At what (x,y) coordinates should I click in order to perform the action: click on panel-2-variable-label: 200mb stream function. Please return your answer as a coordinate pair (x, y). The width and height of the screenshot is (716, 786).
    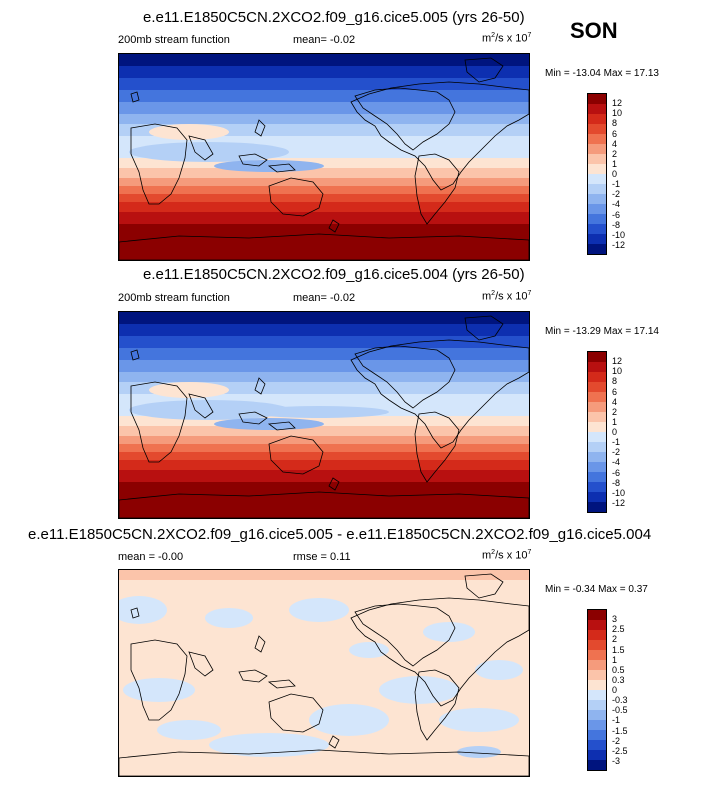
    Looking at the image, I should click on (174, 298).